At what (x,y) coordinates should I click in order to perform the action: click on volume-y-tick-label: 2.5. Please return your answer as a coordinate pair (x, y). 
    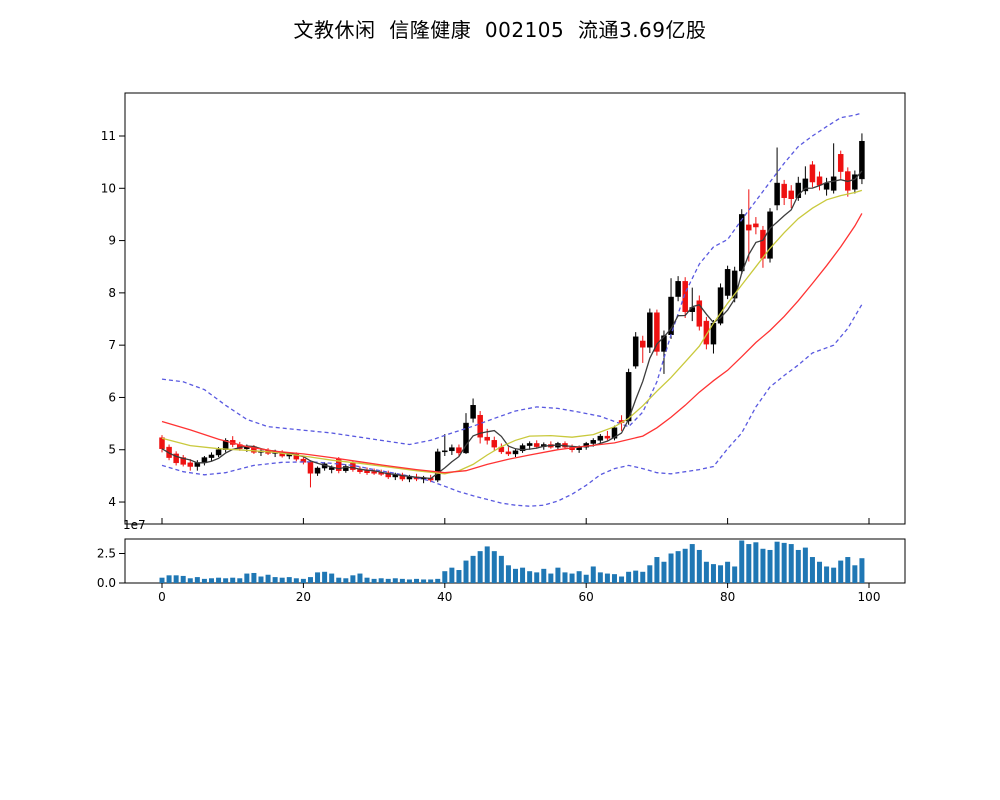
    Looking at the image, I should click on (106, 554).